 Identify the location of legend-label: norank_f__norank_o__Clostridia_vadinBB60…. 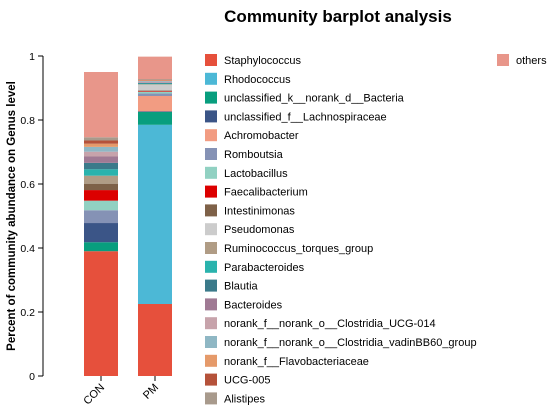
(350, 343).